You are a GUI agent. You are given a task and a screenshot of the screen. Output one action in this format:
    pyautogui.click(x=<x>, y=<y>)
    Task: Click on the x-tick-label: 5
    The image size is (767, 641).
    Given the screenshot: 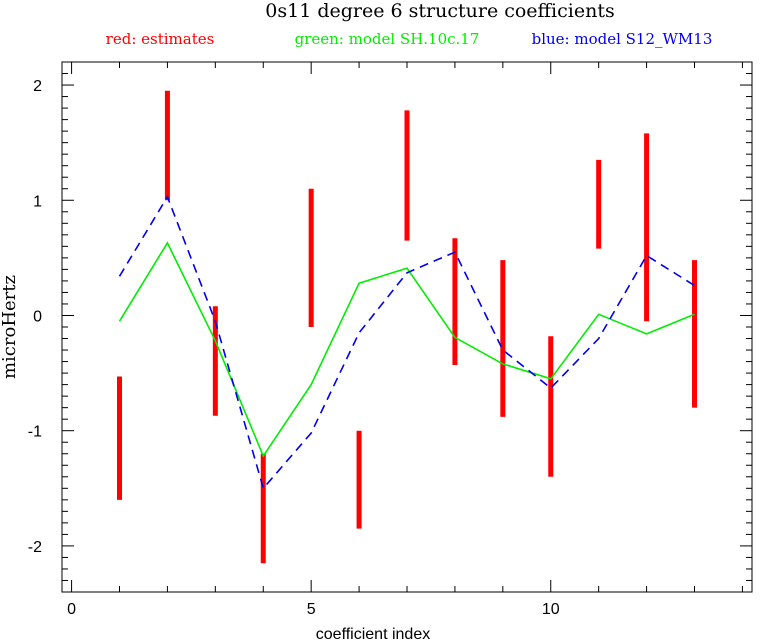 What is the action you would take?
    pyautogui.click(x=311, y=609)
    